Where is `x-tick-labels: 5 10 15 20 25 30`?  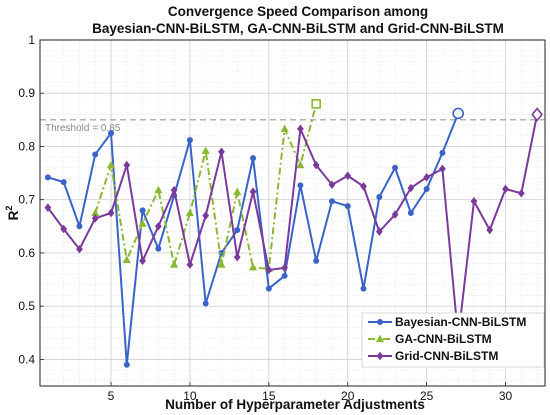
x-tick-labels: 5 10 15 20 25 30 is located at coordinates (310, 392).